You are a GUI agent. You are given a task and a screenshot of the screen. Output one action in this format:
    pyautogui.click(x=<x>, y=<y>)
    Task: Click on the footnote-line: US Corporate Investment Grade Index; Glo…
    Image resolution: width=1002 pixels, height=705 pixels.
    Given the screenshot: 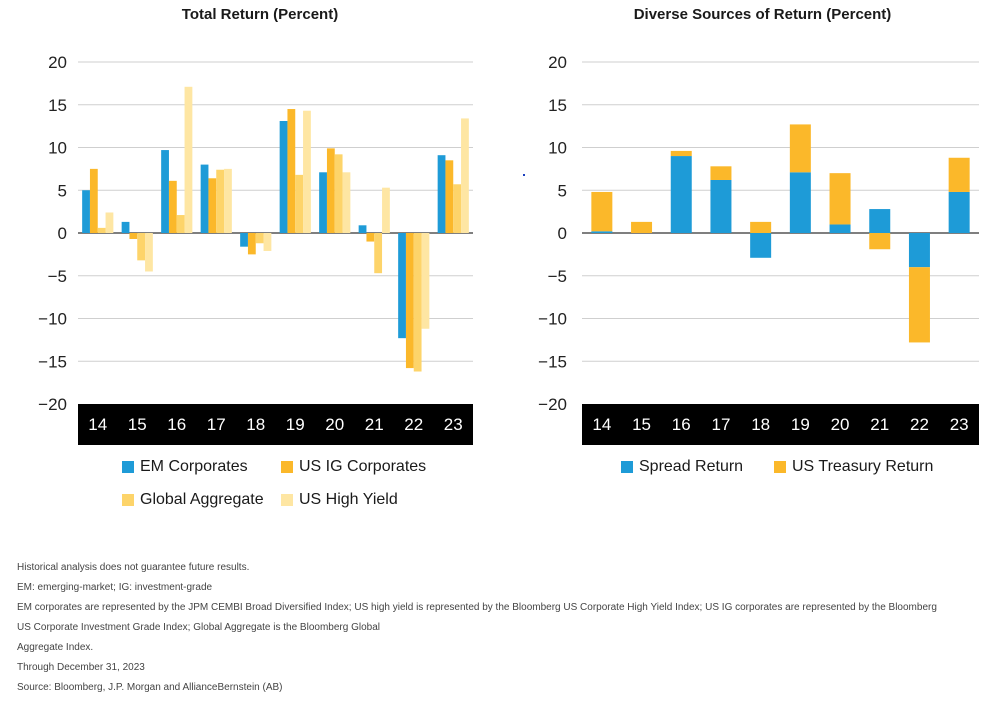 What is the action you would take?
    pyautogui.click(x=198, y=627)
    